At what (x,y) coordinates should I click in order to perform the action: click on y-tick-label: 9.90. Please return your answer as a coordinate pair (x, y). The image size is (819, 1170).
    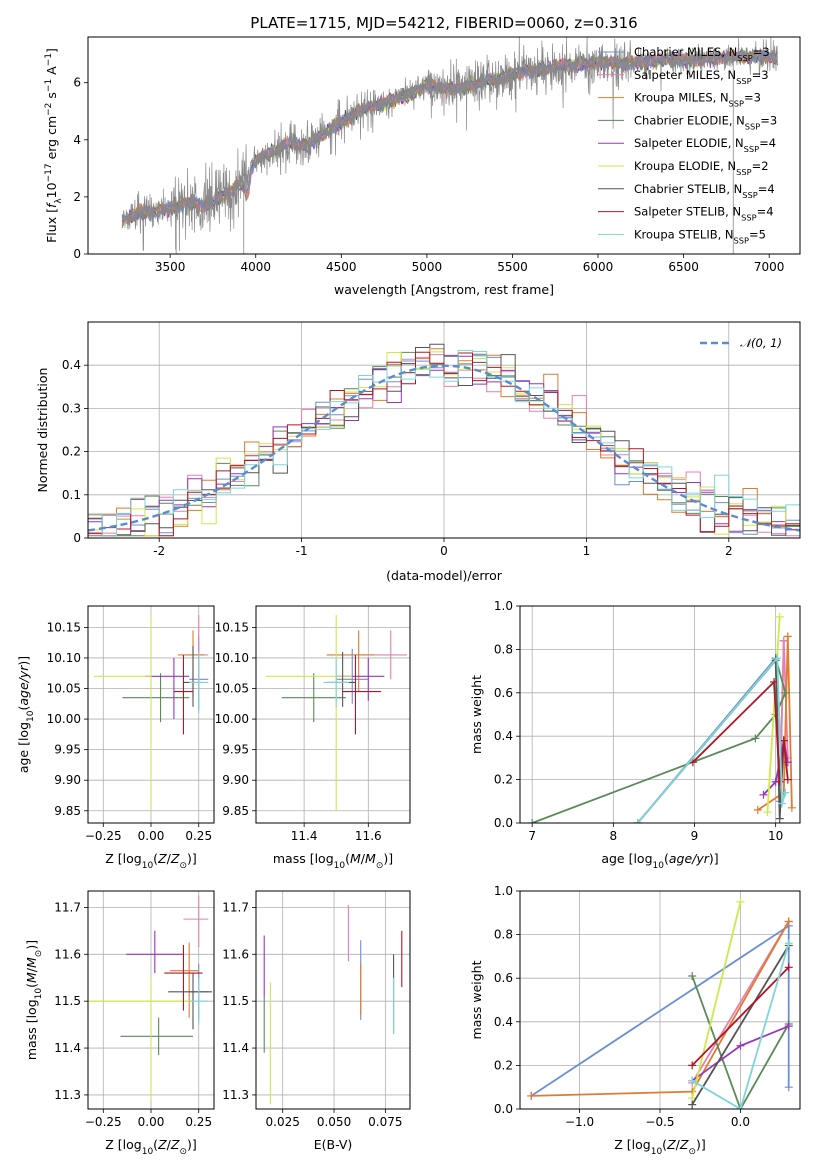
    Looking at the image, I should click on (67, 780).